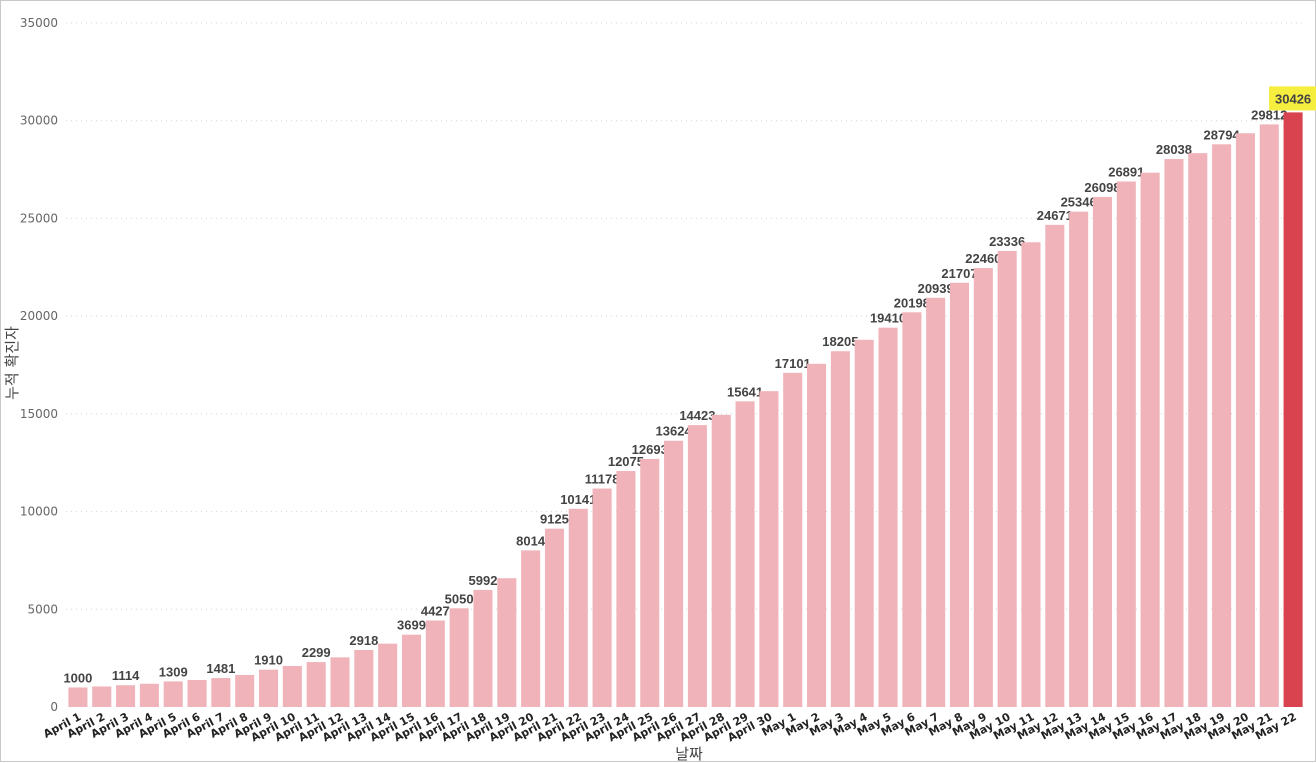 The width and height of the screenshot is (1316, 763). I want to click on data-label: 8014, so click(531, 540).